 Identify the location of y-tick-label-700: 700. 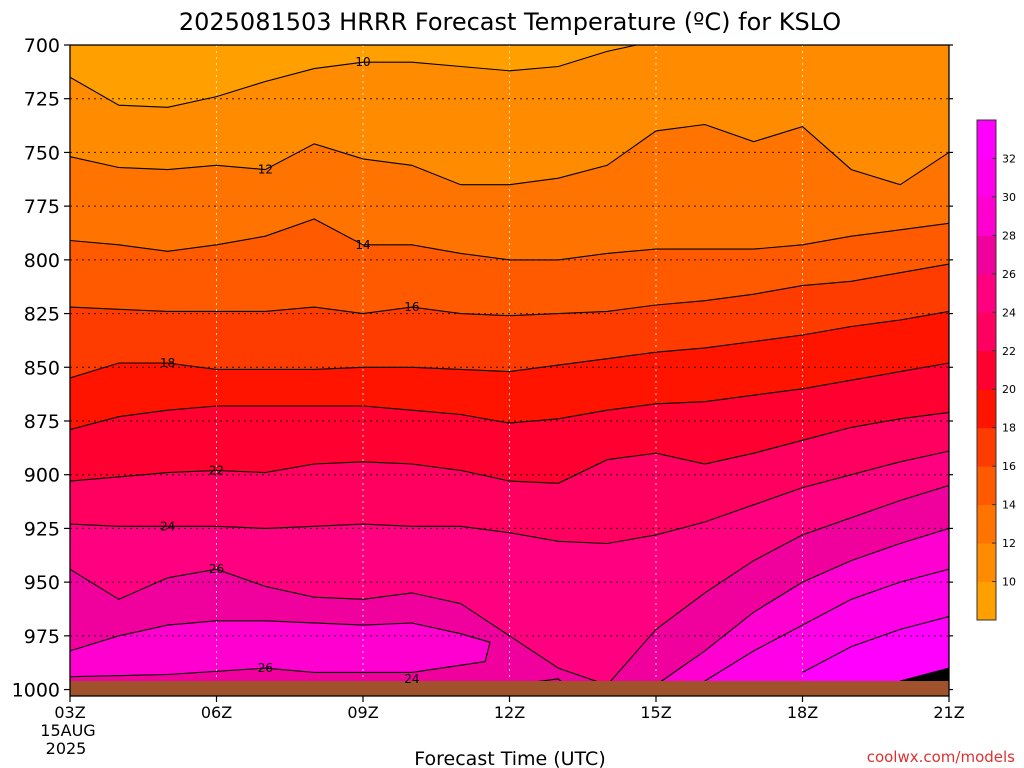
(42, 46).